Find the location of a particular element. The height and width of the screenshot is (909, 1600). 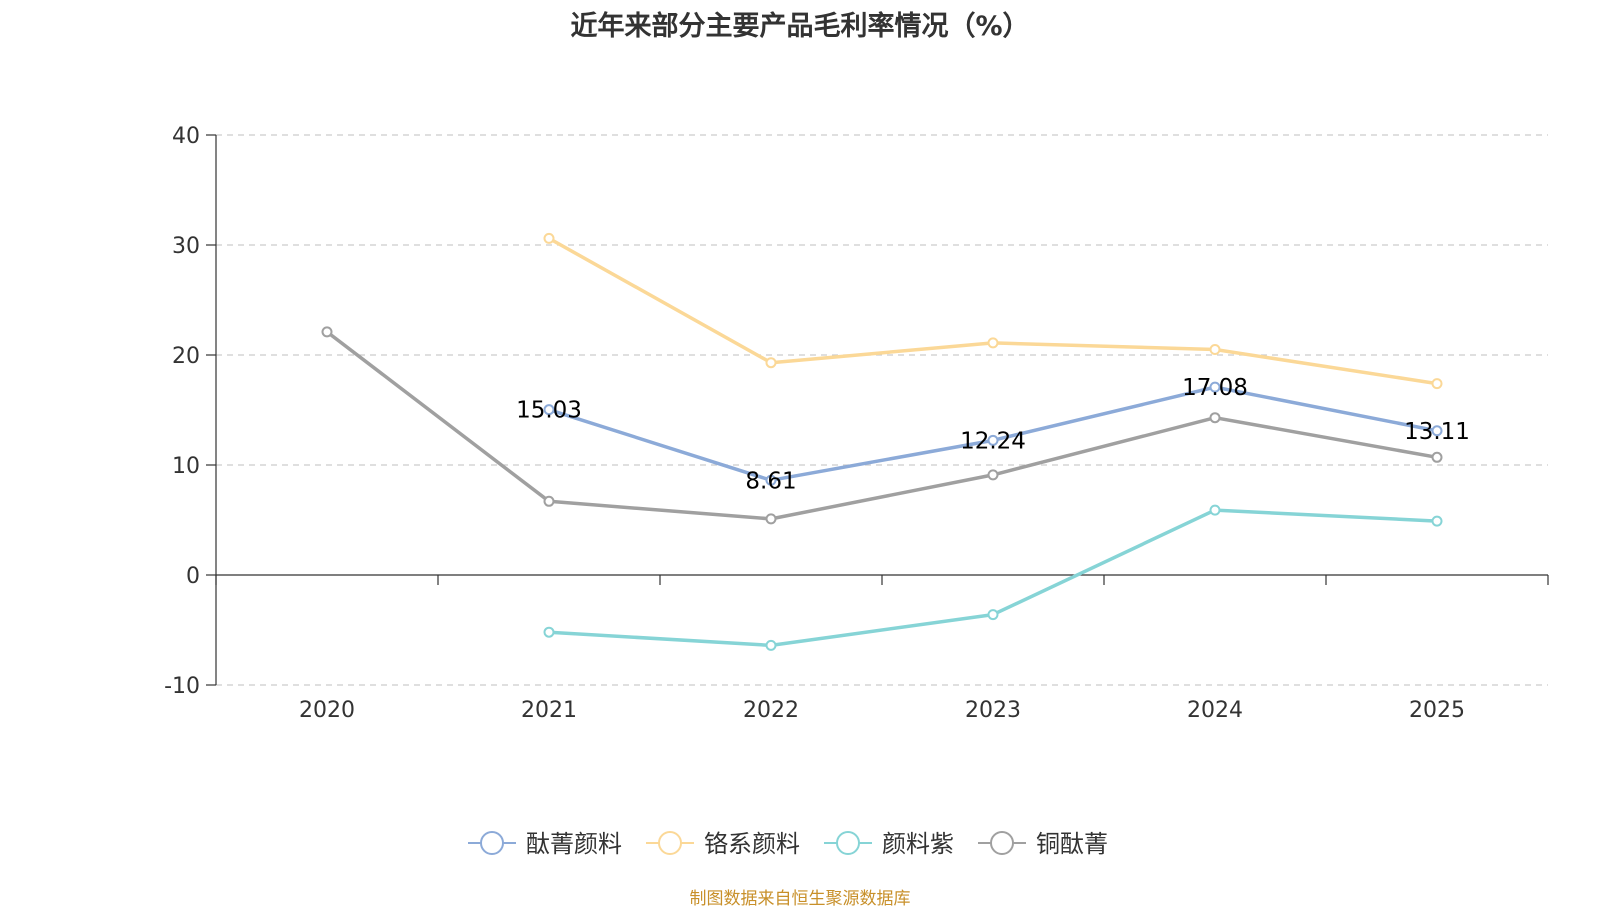

data-source-note: 制图数据来自恒生聚源数据库 is located at coordinates (800, 899).